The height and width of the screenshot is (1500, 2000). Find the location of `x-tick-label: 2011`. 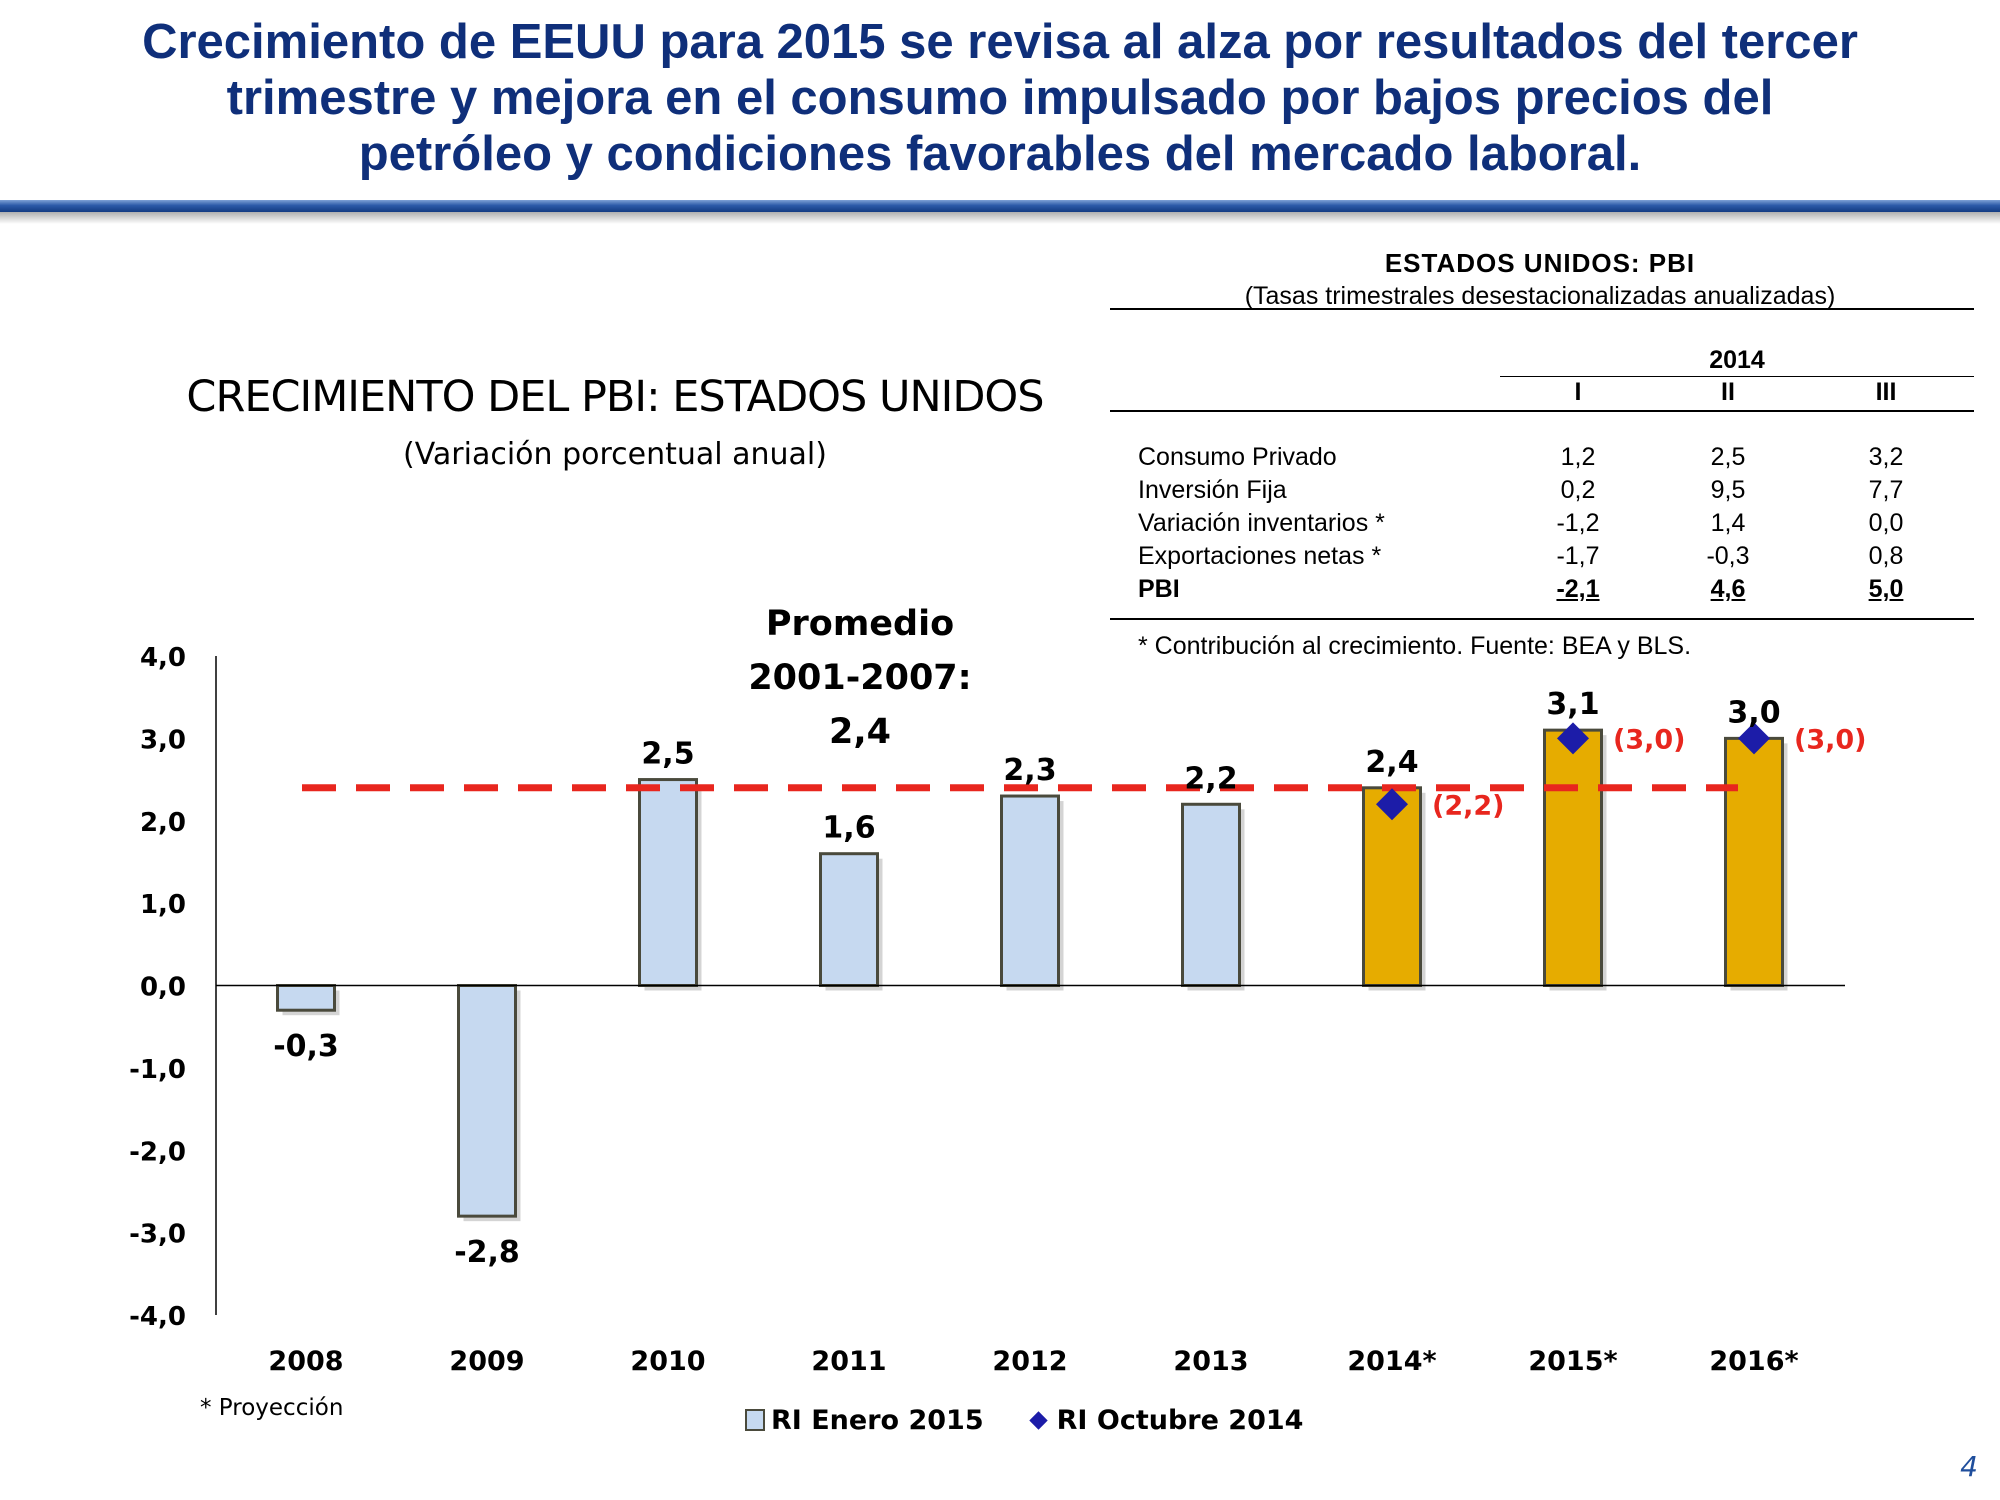

x-tick-label: 2011 is located at coordinates (848, 1361).